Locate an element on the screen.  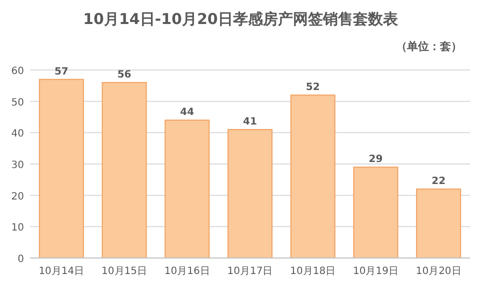
y-tick-label: 50 is located at coordinates (17, 102).